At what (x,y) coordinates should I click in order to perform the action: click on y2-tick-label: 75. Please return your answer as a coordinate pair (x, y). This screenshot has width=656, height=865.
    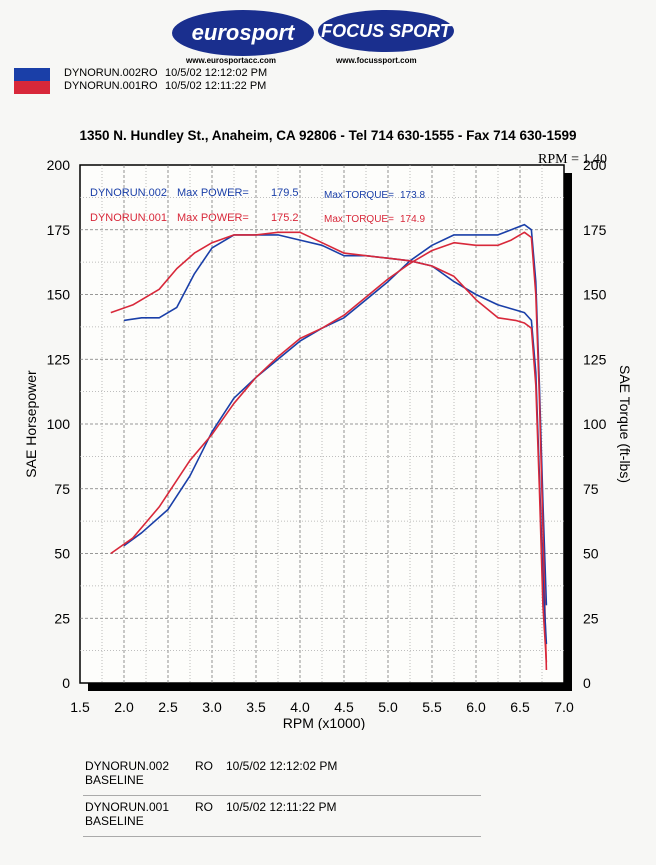
    Looking at the image, I should click on (591, 489).